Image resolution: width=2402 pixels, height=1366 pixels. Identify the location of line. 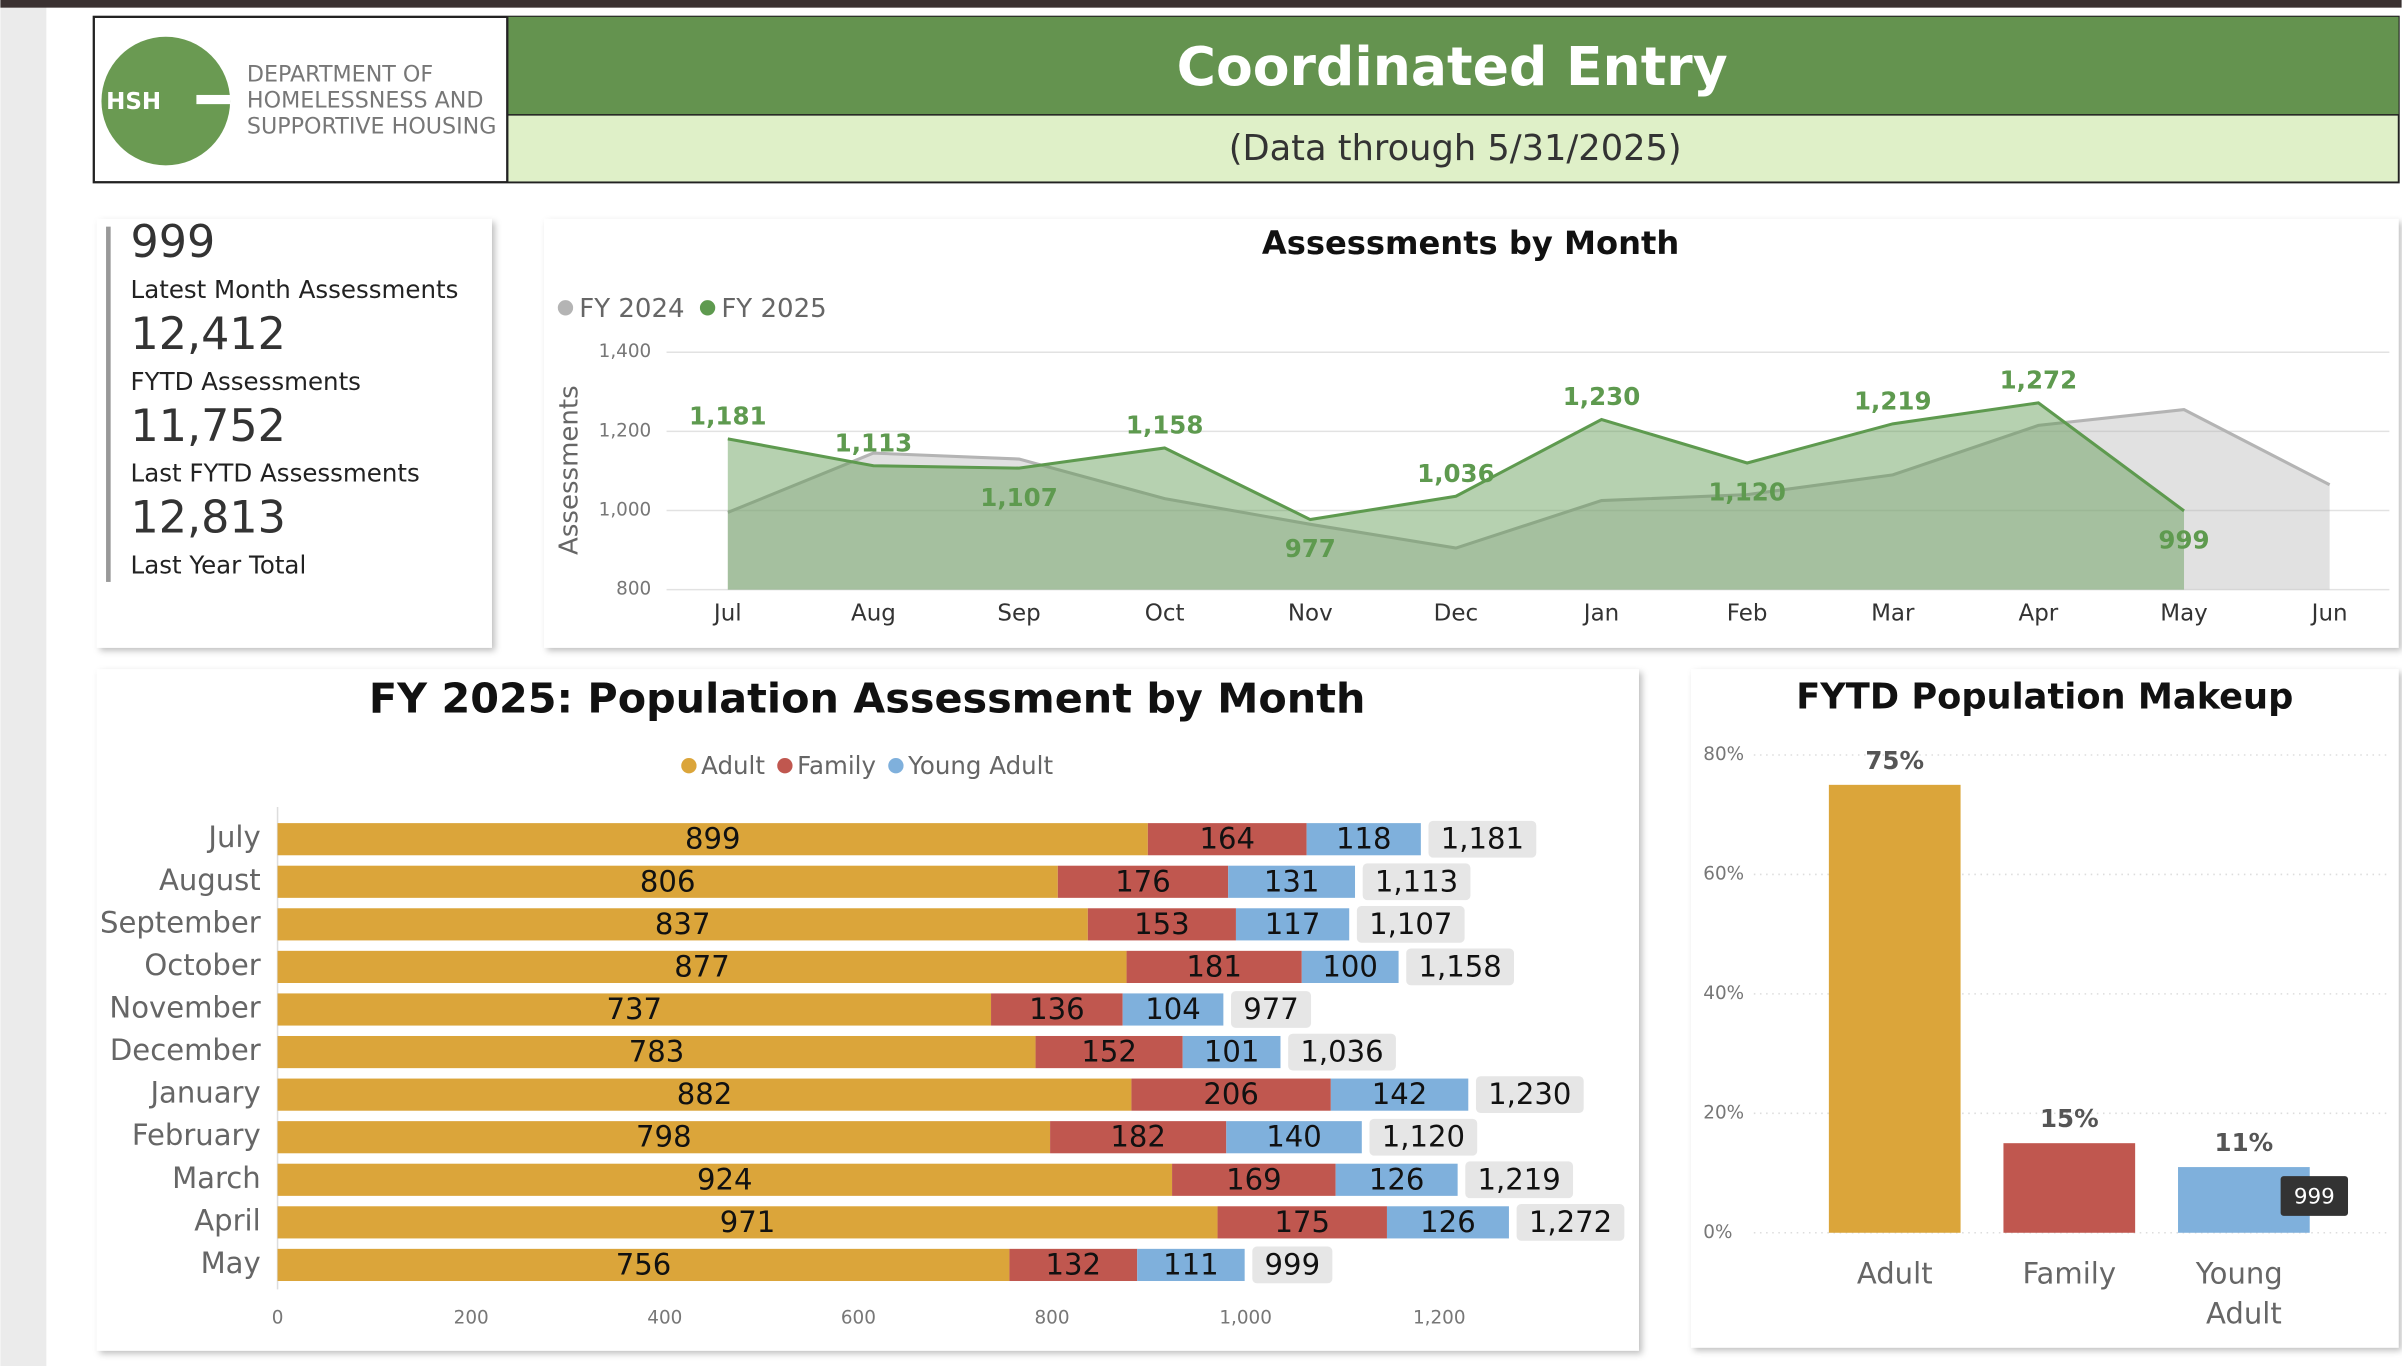
(1456, 461).